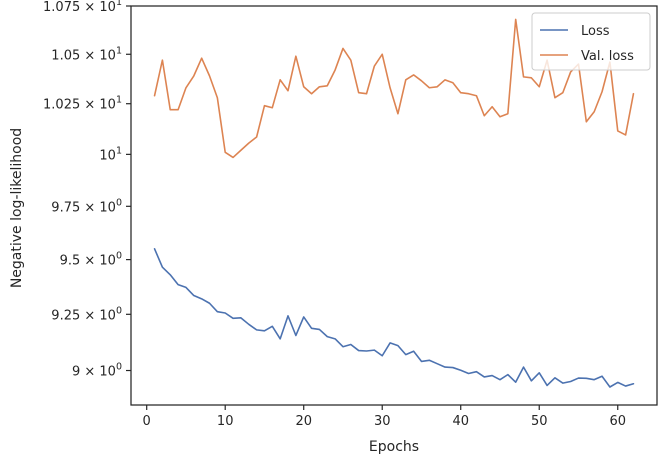 The height and width of the screenshot is (464, 667). I want to click on legend-label-val-loss: Val. loss, so click(607, 56).